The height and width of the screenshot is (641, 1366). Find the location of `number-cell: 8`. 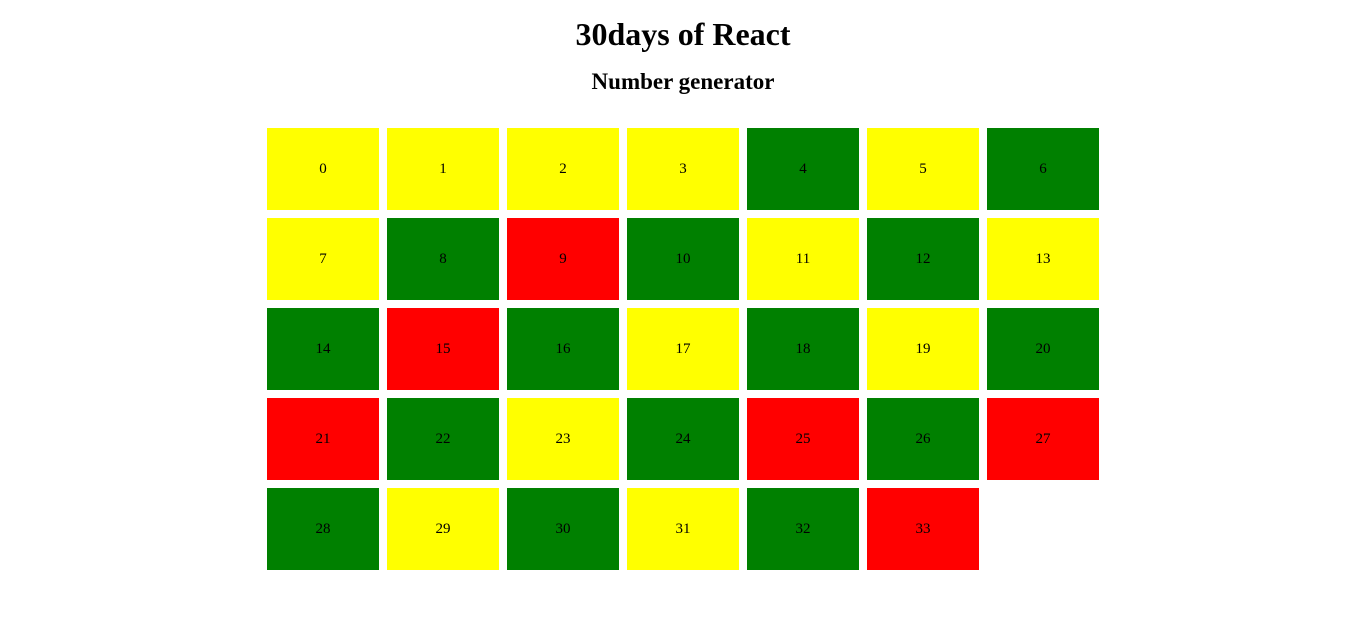

number-cell: 8 is located at coordinates (443, 259).